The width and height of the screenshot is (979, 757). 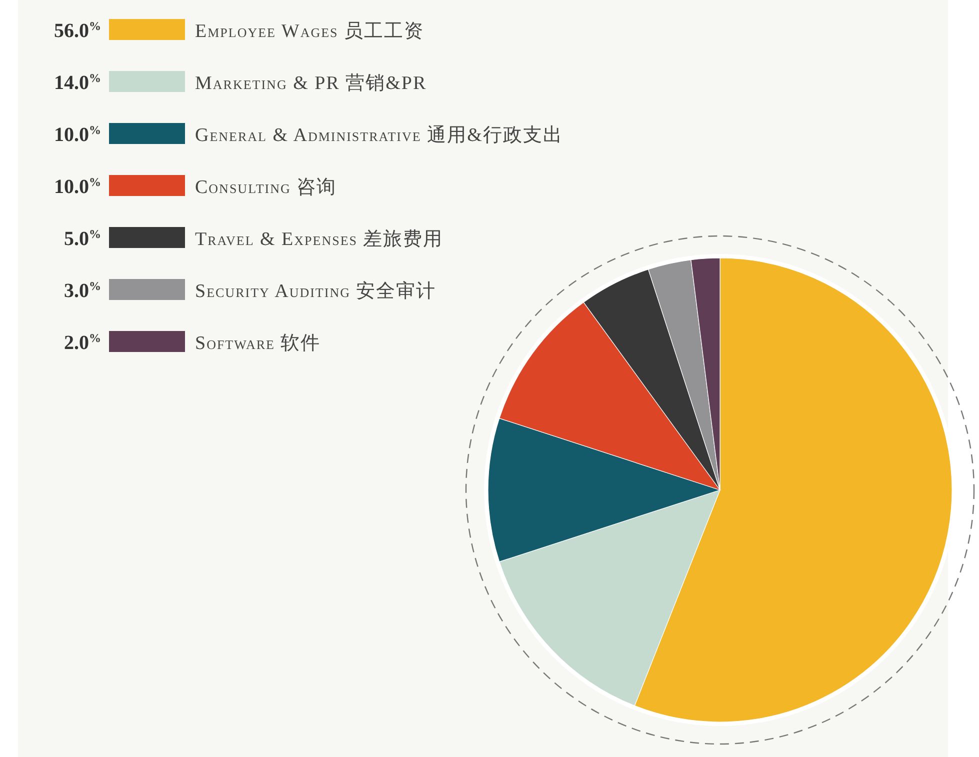 I want to click on legend-label: Software 软件, so click(x=258, y=343).